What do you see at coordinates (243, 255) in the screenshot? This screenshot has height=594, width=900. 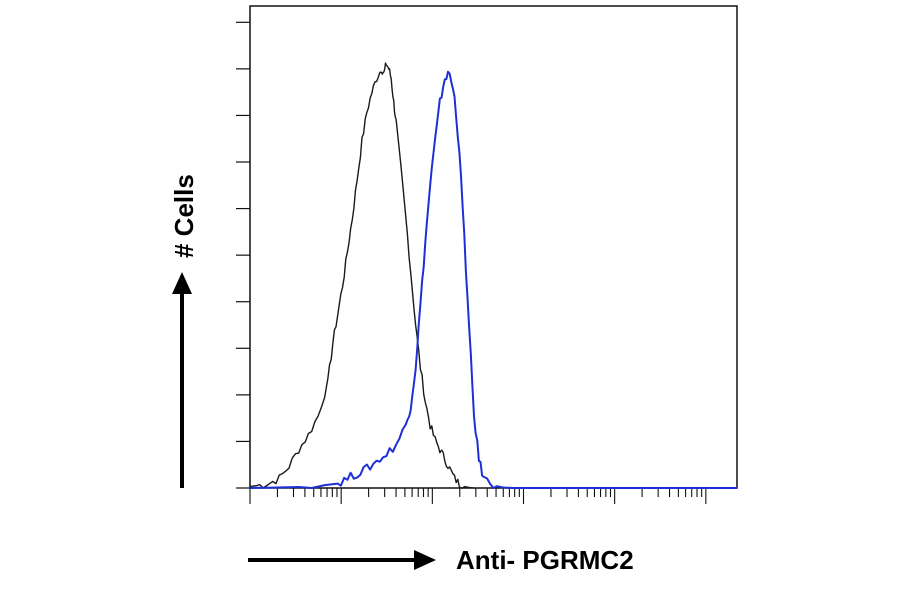 I see `y-axis-ticks` at bounding box center [243, 255].